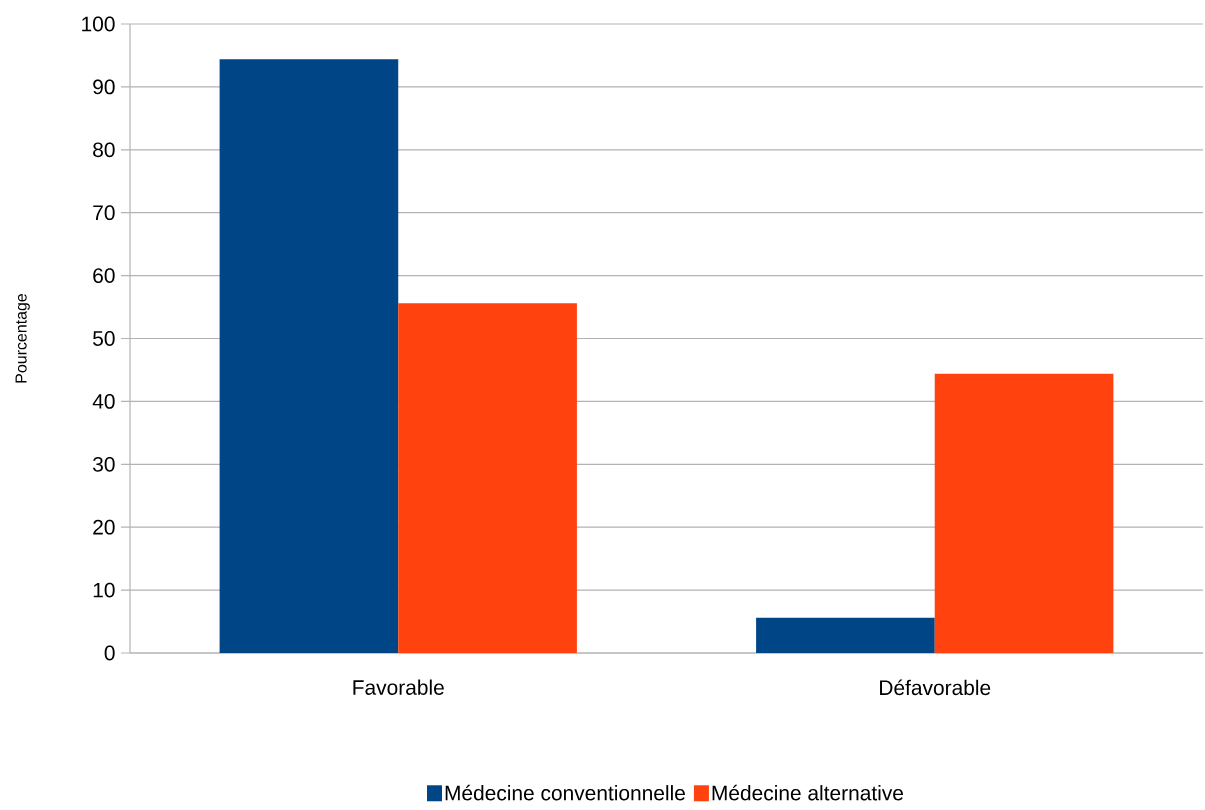 Image resolution: width=1205 pixels, height=810 pixels. What do you see at coordinates (104, 590) in the screenshot?
I see `y-tick-label: 10` at bounding box center [104, 590].